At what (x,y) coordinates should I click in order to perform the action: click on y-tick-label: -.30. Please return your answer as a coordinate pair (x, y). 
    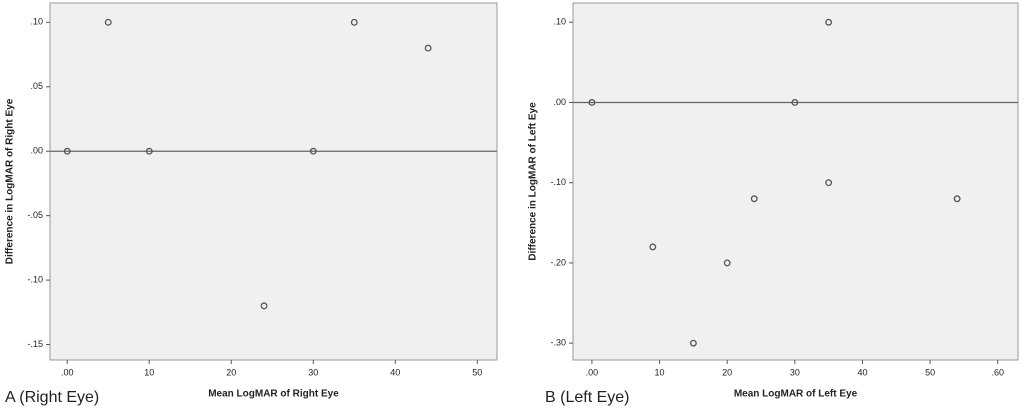
    Looking at the image, I should click on (558, 343).